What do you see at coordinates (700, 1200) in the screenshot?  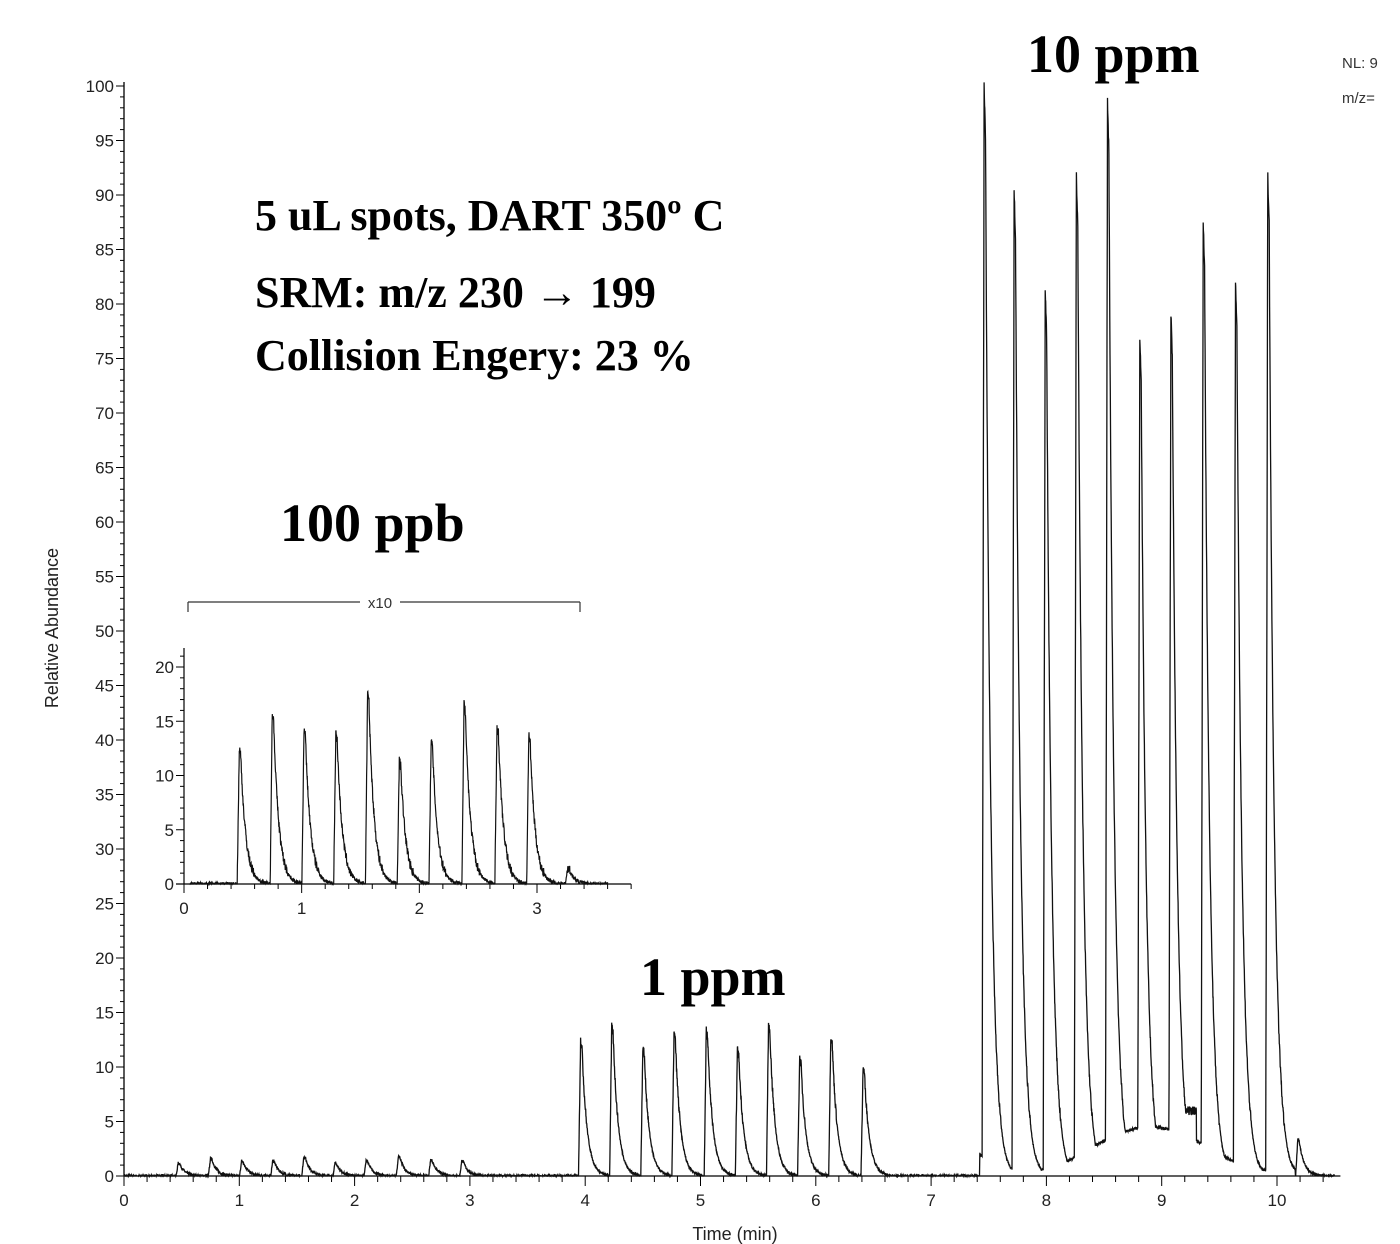 I see `x-tick-label: 5` at bounding box center [700, 1200].